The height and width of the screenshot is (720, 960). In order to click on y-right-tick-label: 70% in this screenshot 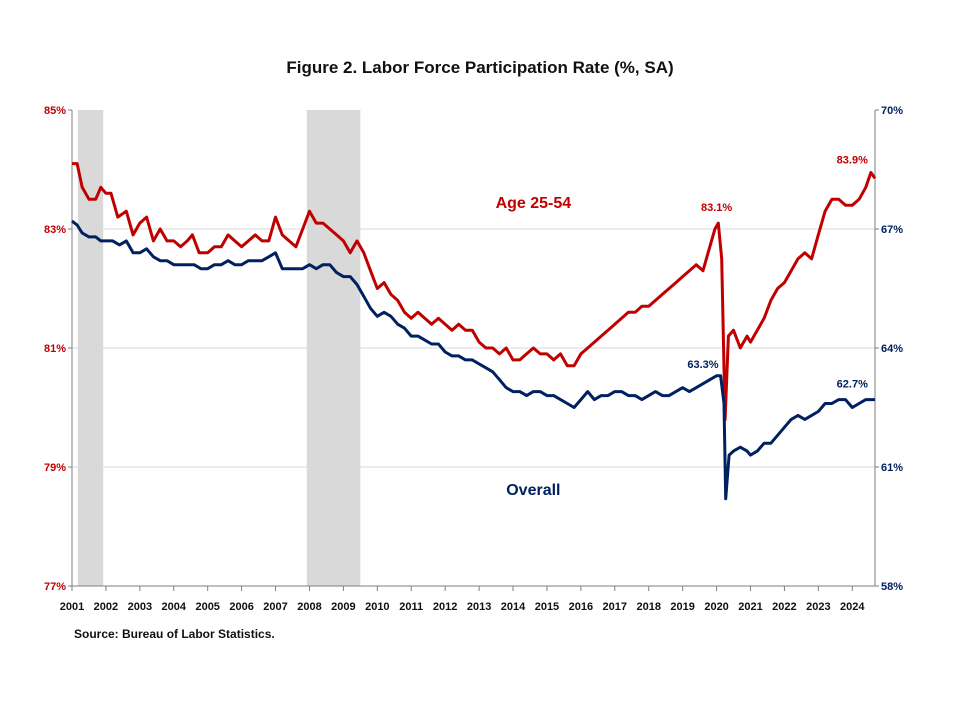, I will do `click(892, 111)`.